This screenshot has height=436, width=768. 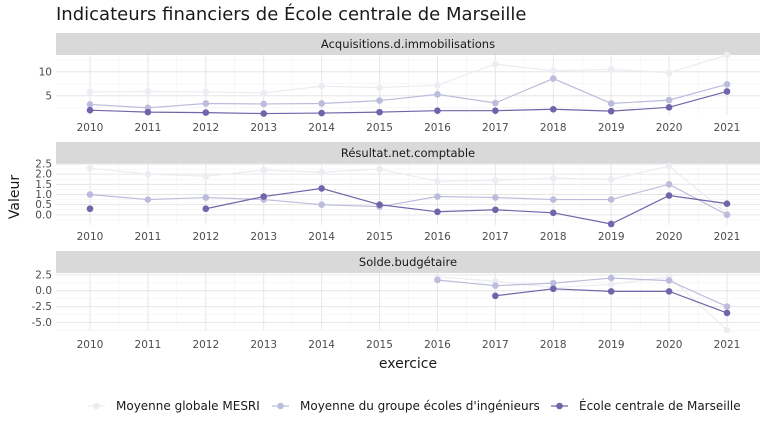 What do you see at coordinates (42, 307) in the screenshot?
I see `y-tick-label: -2.5` at bounding box center [42, 307].